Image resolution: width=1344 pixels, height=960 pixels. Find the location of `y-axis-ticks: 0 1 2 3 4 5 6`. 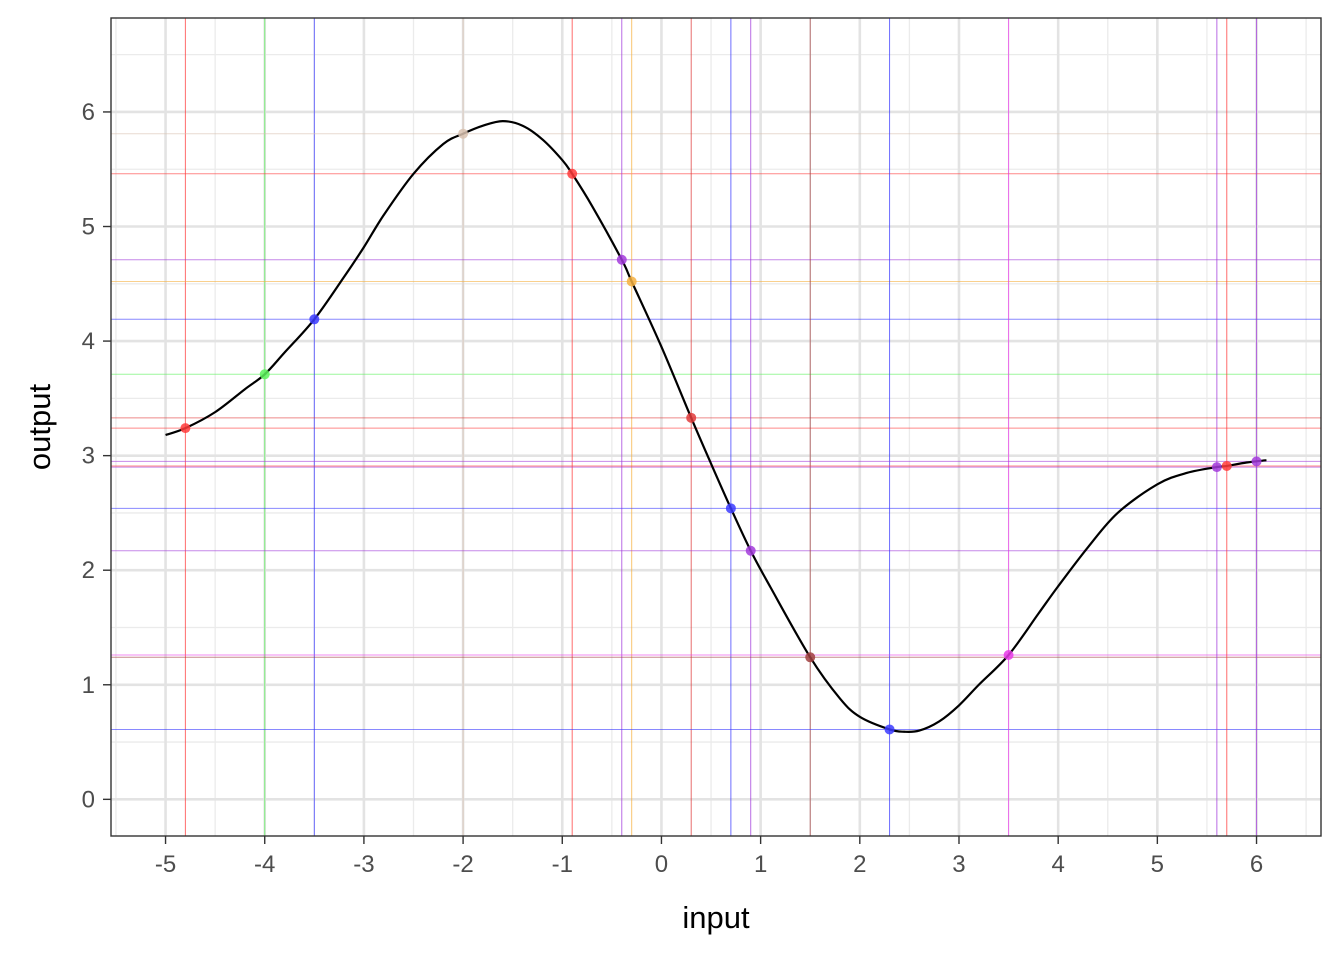

y-axis-ticks: 0 1 2 3 4 5 6 is located at coordinates (96, 456).